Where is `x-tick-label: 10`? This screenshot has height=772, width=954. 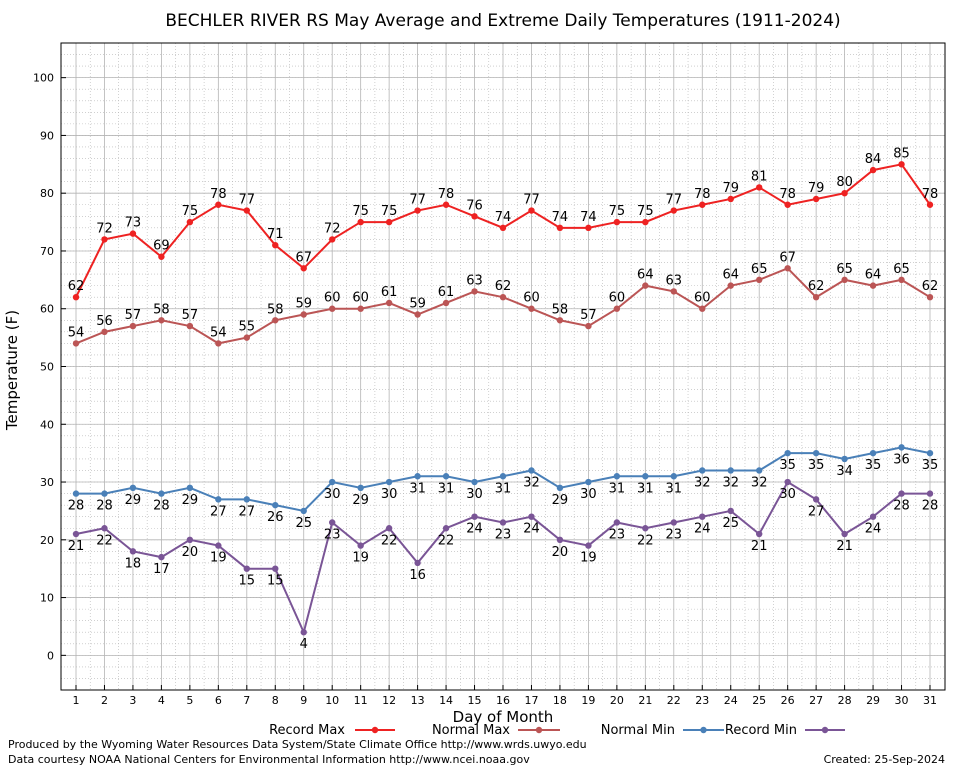 x-tick-label: 10 is located at coordinates (332, 700).